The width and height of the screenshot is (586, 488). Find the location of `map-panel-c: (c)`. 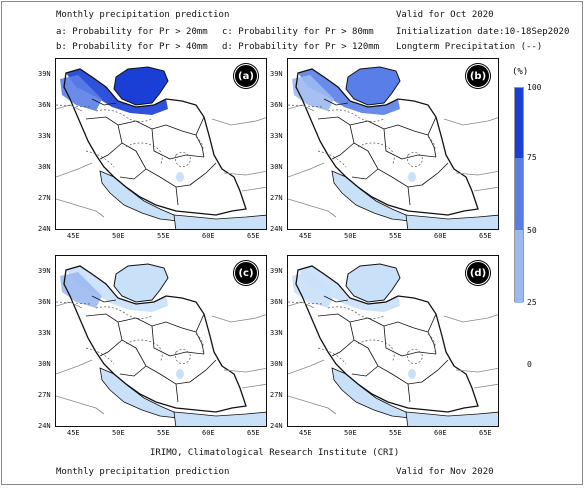

map-panel-c: (c) is located at coordinates (161, 341).